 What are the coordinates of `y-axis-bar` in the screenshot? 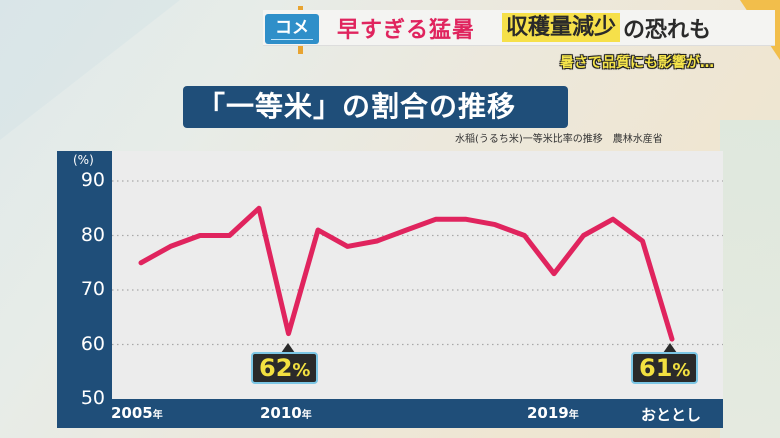 It's located at (84, 289).